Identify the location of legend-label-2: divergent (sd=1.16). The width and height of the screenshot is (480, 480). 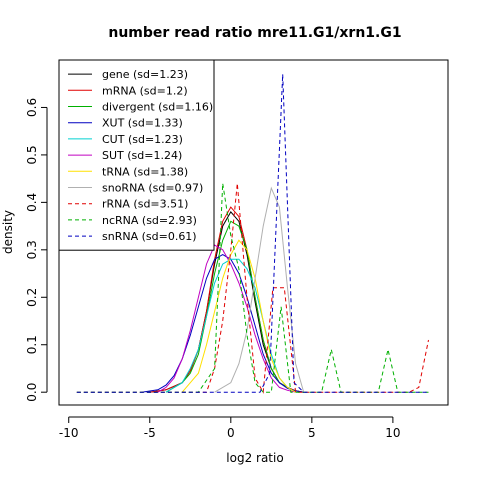
(157, 107).